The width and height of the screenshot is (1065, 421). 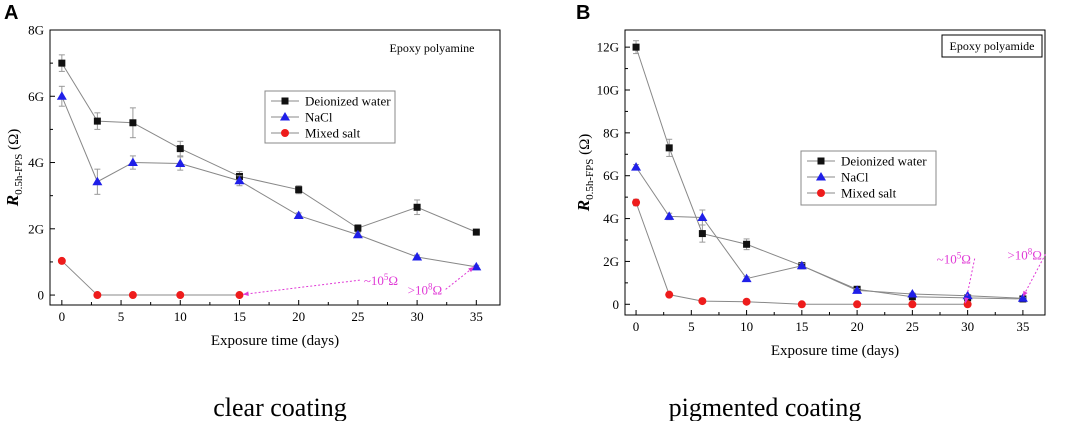 I want to click on x-axis-title-a: Exposure time (days), so click(x=275, y=341).